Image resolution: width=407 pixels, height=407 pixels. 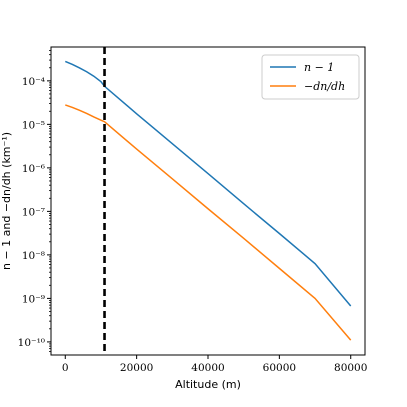 What do you see at coordinates (324, 86) in the screenshot?
I see `legend-label-2: −dn/dh` at bounding box center [324, 86].